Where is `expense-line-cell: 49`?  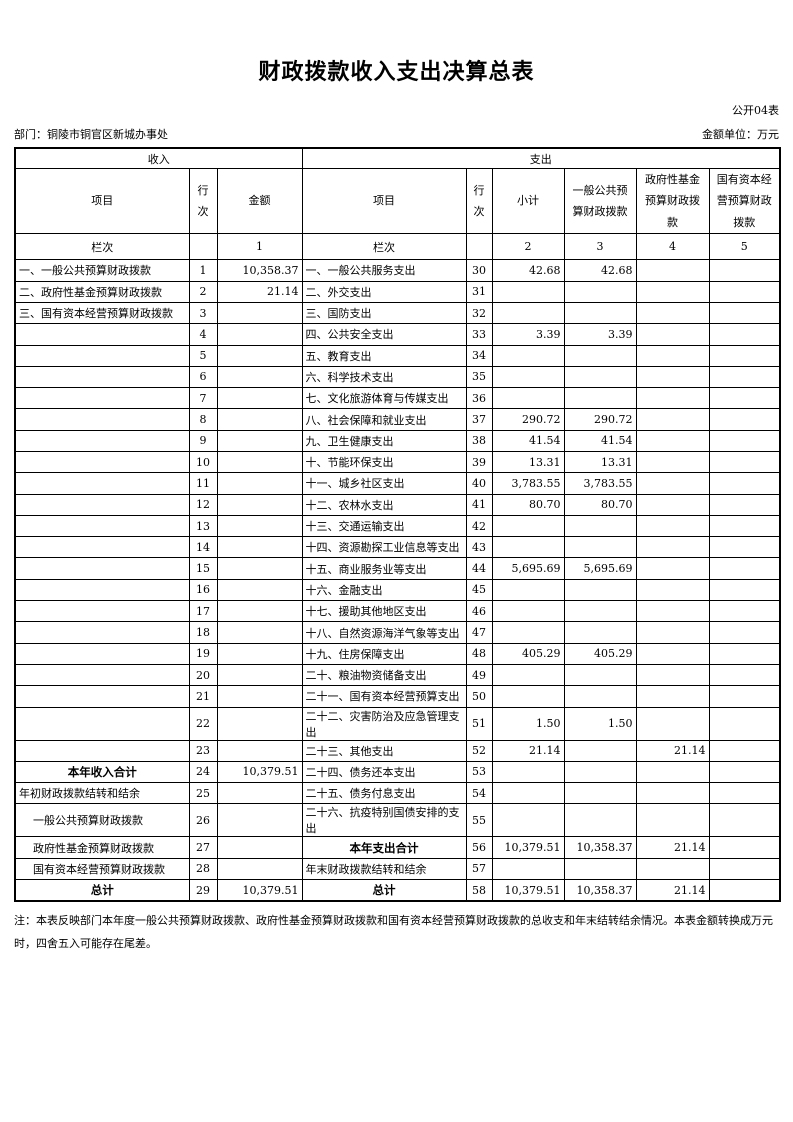 expense-line-cell: 49 is located at coordinates (479, 675).